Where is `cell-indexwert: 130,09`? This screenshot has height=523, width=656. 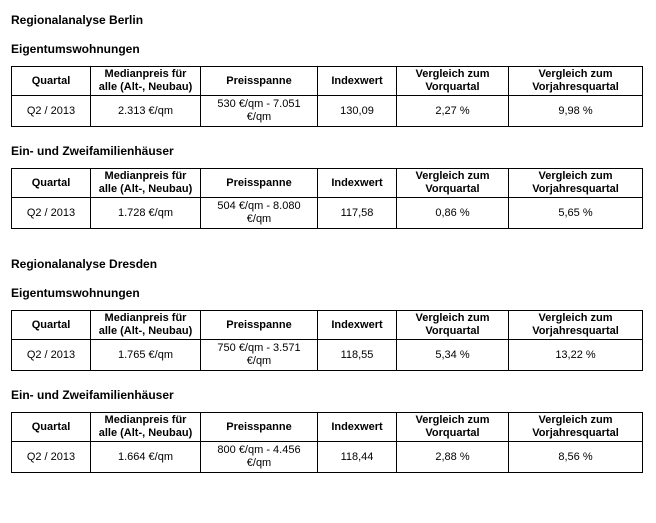 cell-indexwert: 130,09 is located at coordinates (357, 111).